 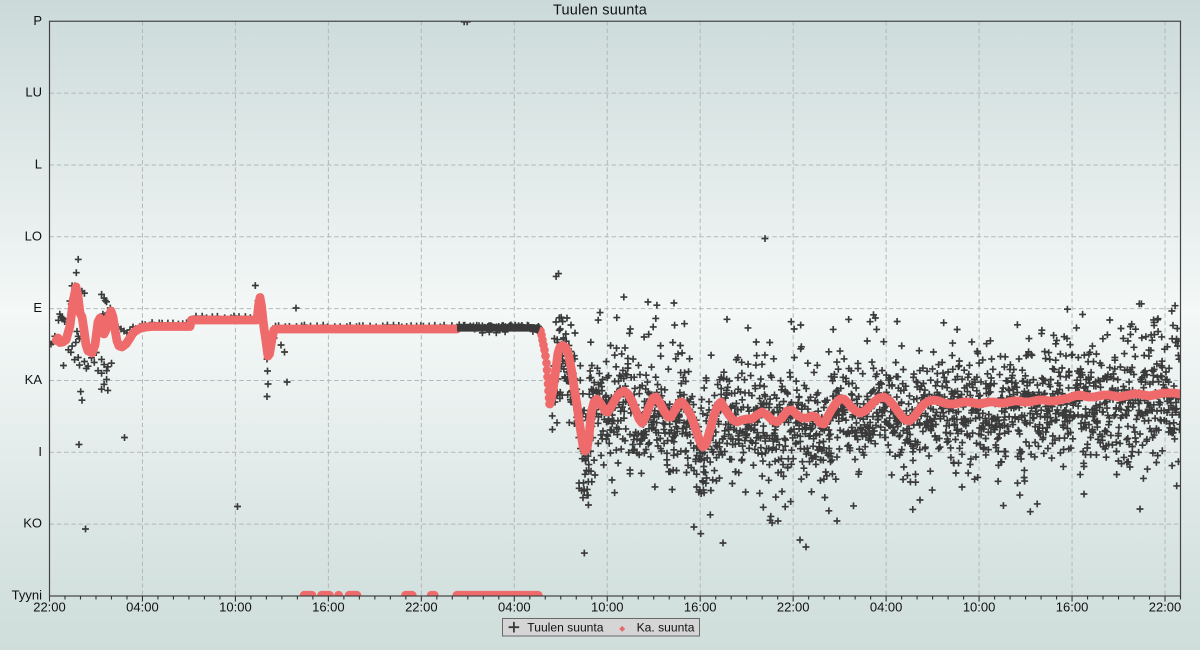 I want to click on svg-text: KA, so click(x=34, y=379).